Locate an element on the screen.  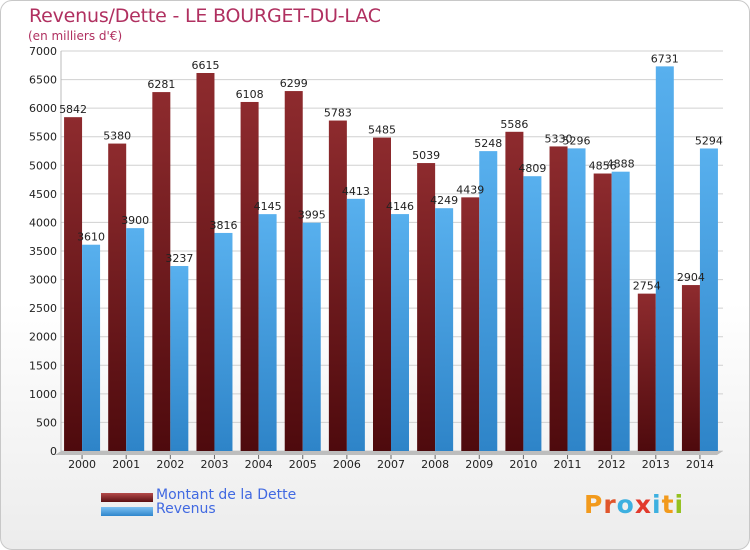
y-tick-label: 7000 is located at coordinates (43, 51).